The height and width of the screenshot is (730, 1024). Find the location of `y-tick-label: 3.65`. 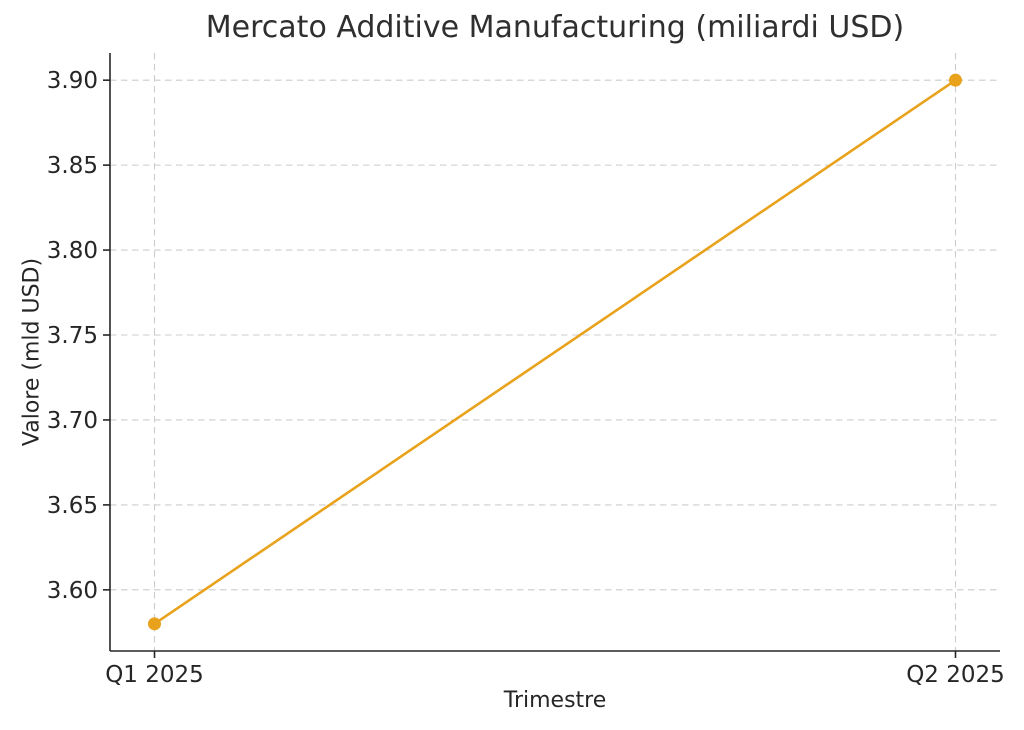

y-tick-label: 3.65 is located at coordinates (72, 506).